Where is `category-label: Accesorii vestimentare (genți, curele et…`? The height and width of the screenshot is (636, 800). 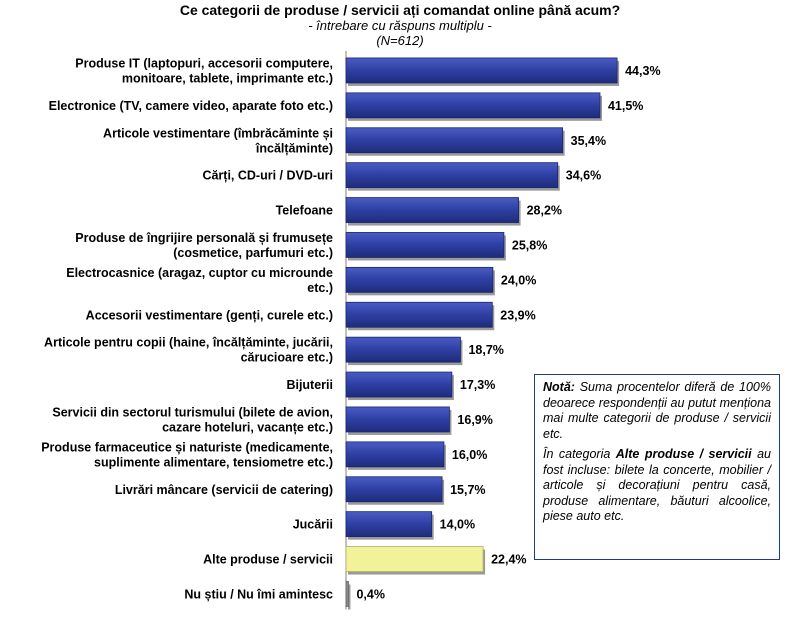 category-label: Accesorii vestimentare (genți, curele et… is located at coordinates (209, 315).